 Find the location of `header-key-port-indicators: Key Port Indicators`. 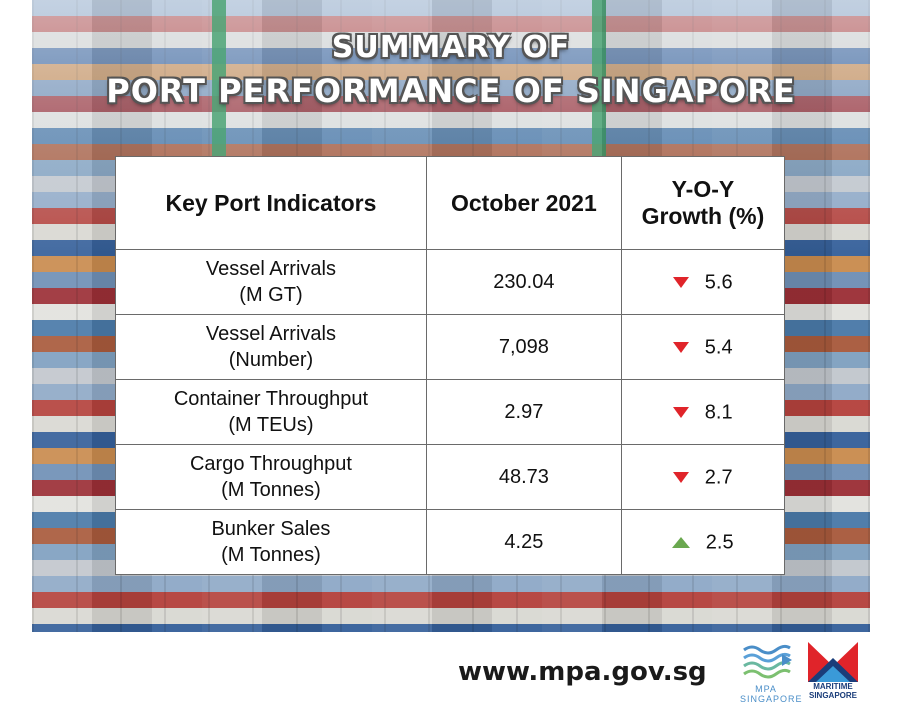

header-key-port-indicators: Key Port Indicators is located at coordinates (271, 203).